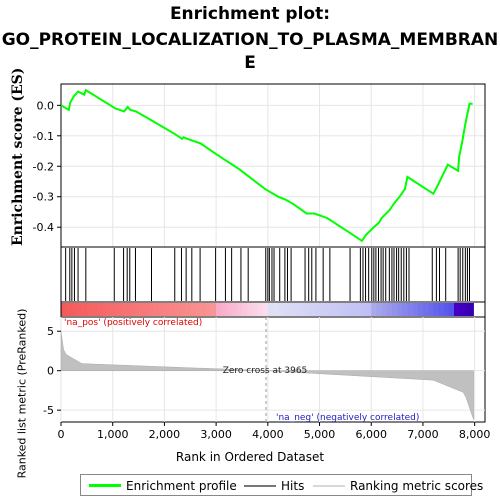 The width and height of the screenshot is (500, 500). I want to click on ranking-metric-area, so click(267, 375).